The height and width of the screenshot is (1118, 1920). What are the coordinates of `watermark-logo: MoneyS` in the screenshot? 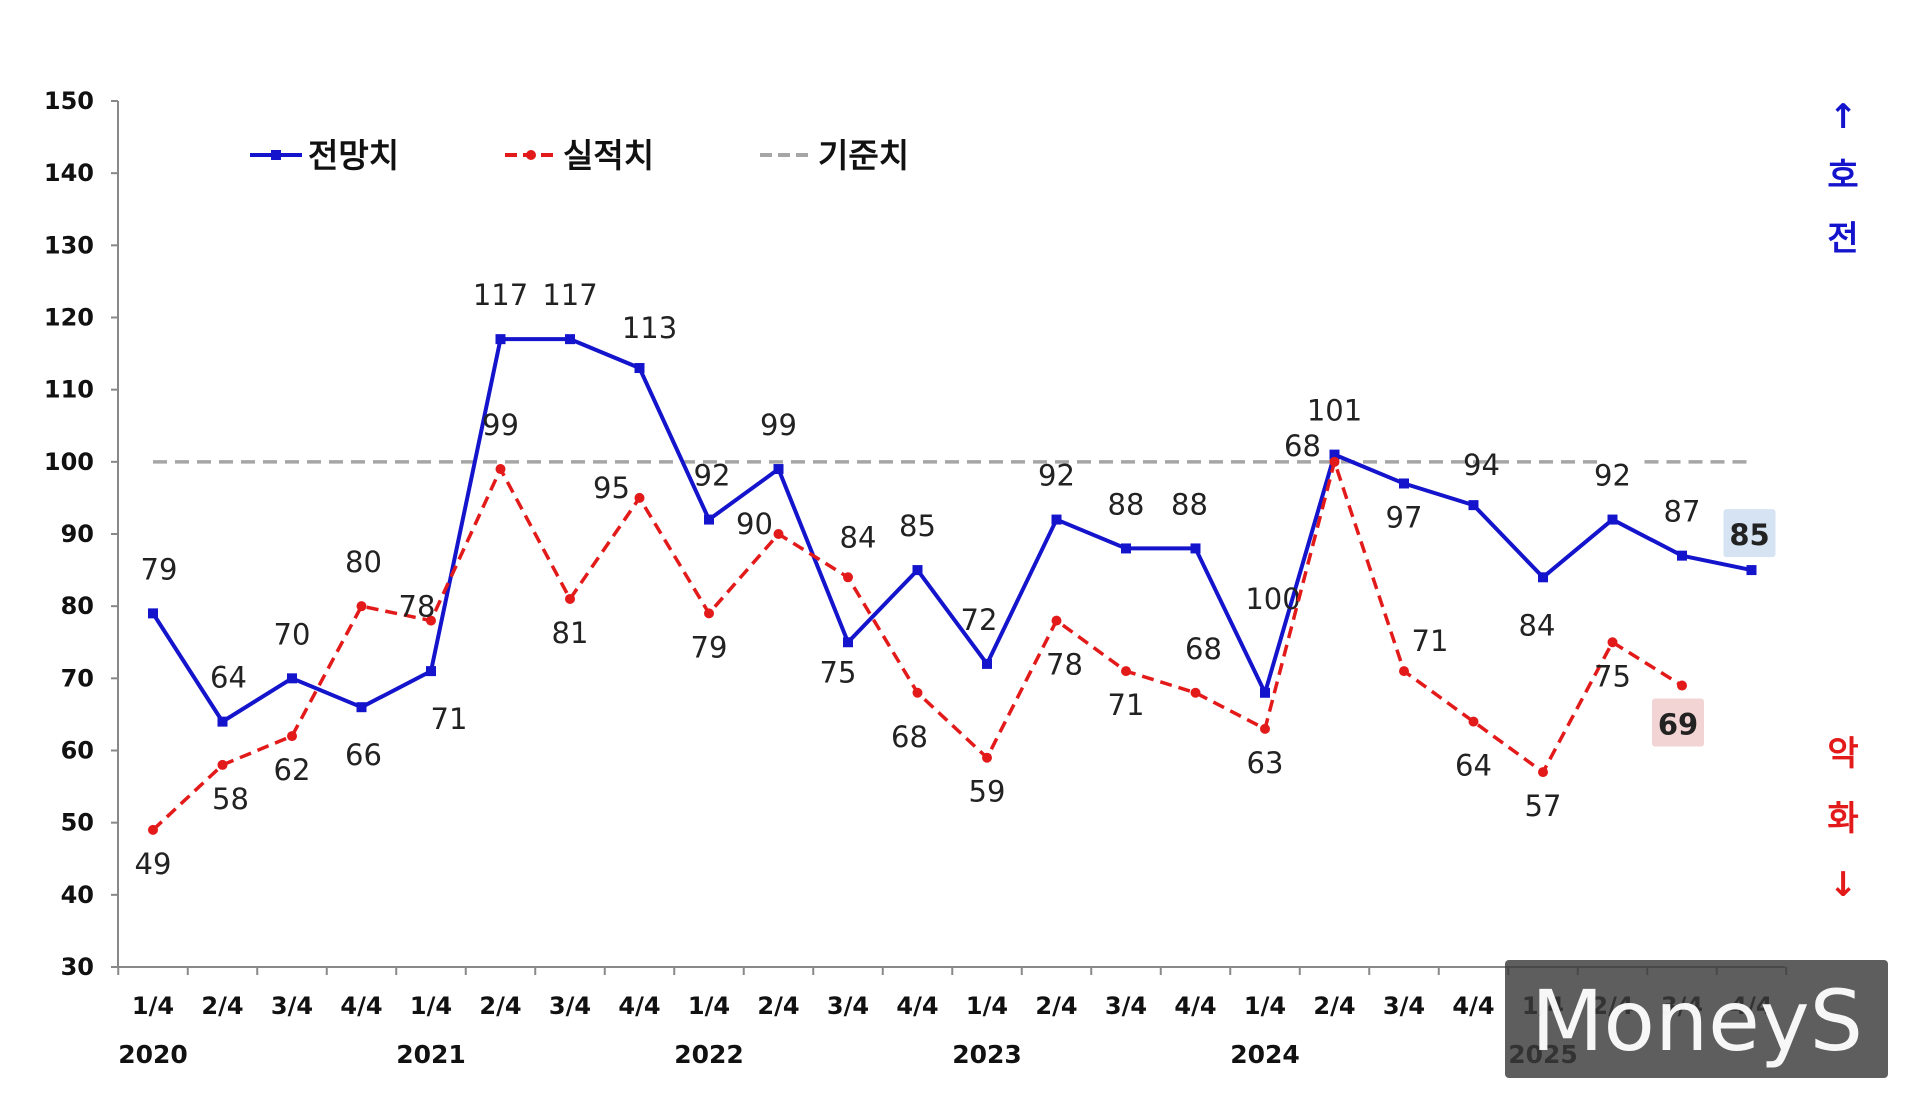 It's located at (1697, 1021).